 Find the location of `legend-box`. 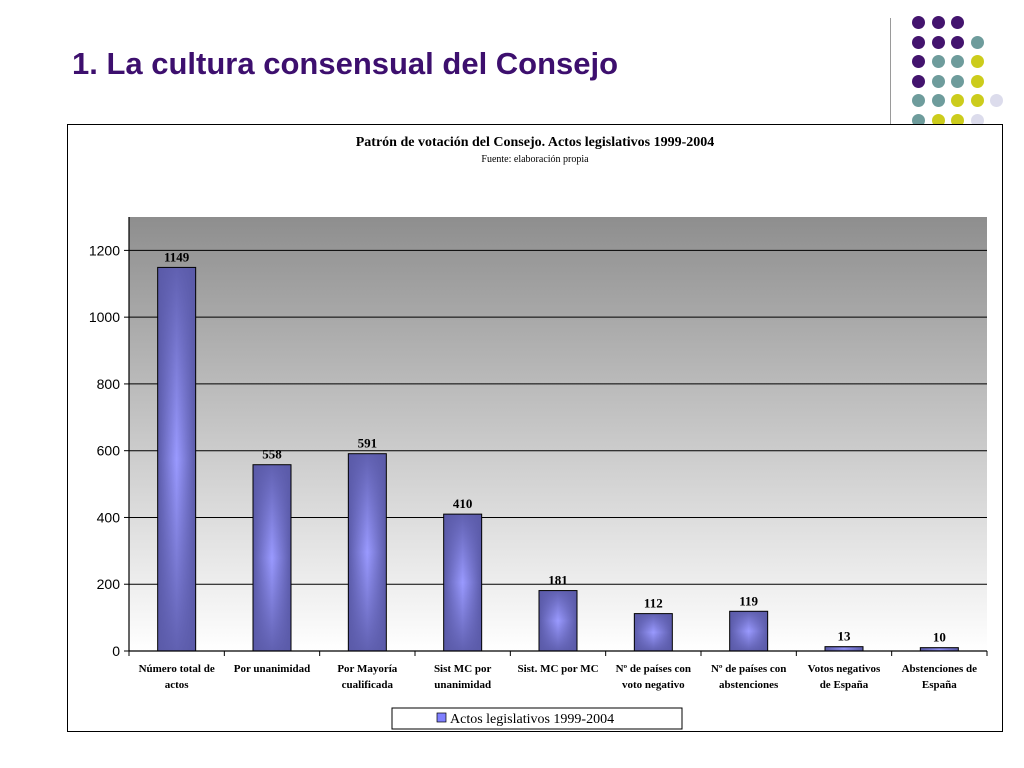

legend-box is located at coordinates (537, 718).